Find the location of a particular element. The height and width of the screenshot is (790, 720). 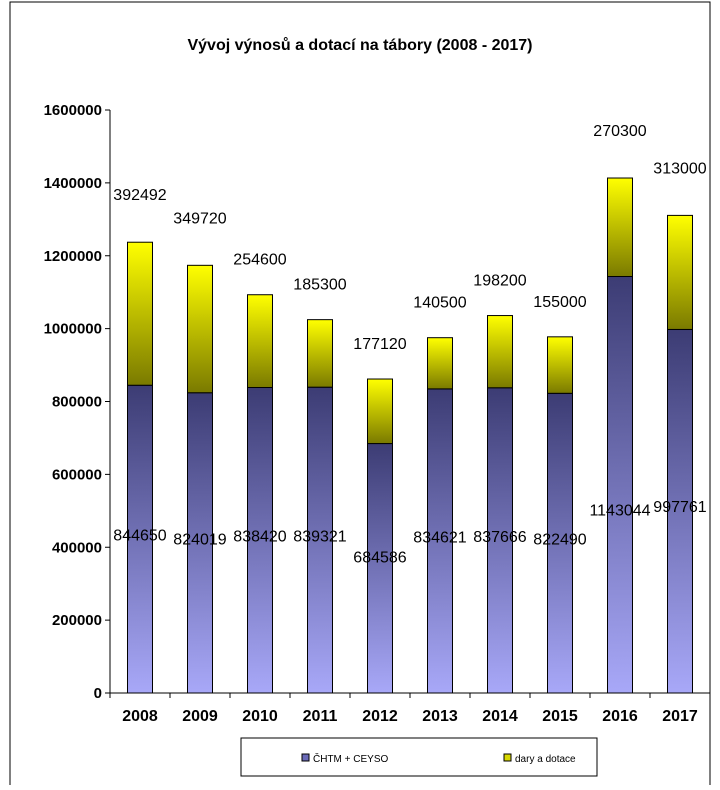

data-label-chtm-ceyso: 822490 is located at coordinates (559, 540).